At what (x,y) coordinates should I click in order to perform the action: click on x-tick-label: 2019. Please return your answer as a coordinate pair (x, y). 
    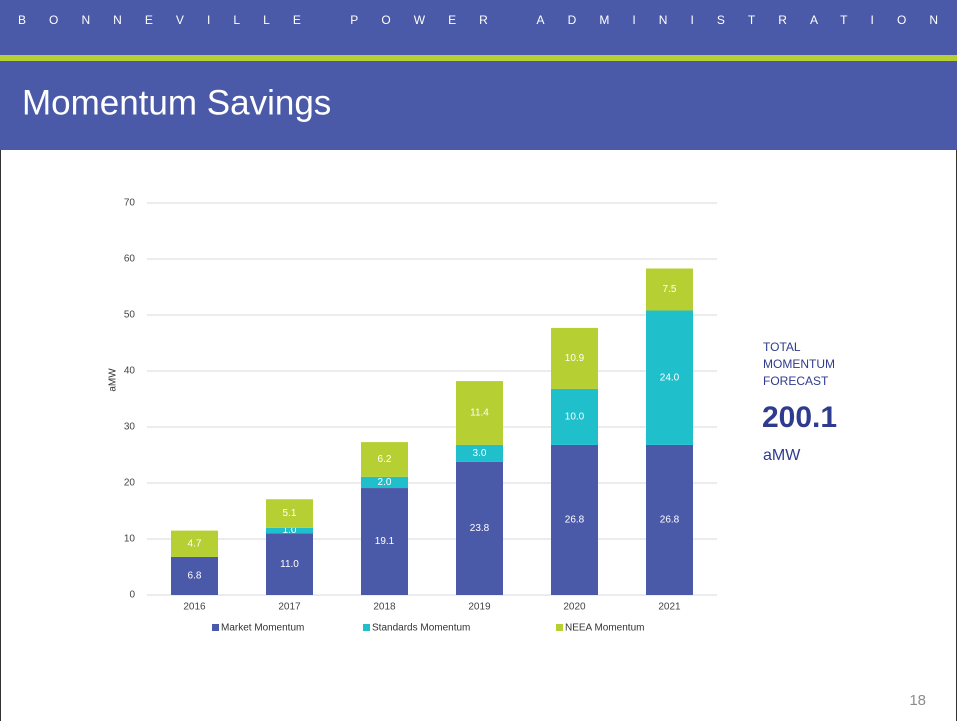
    Looking at the image, I should click on (479, 607).